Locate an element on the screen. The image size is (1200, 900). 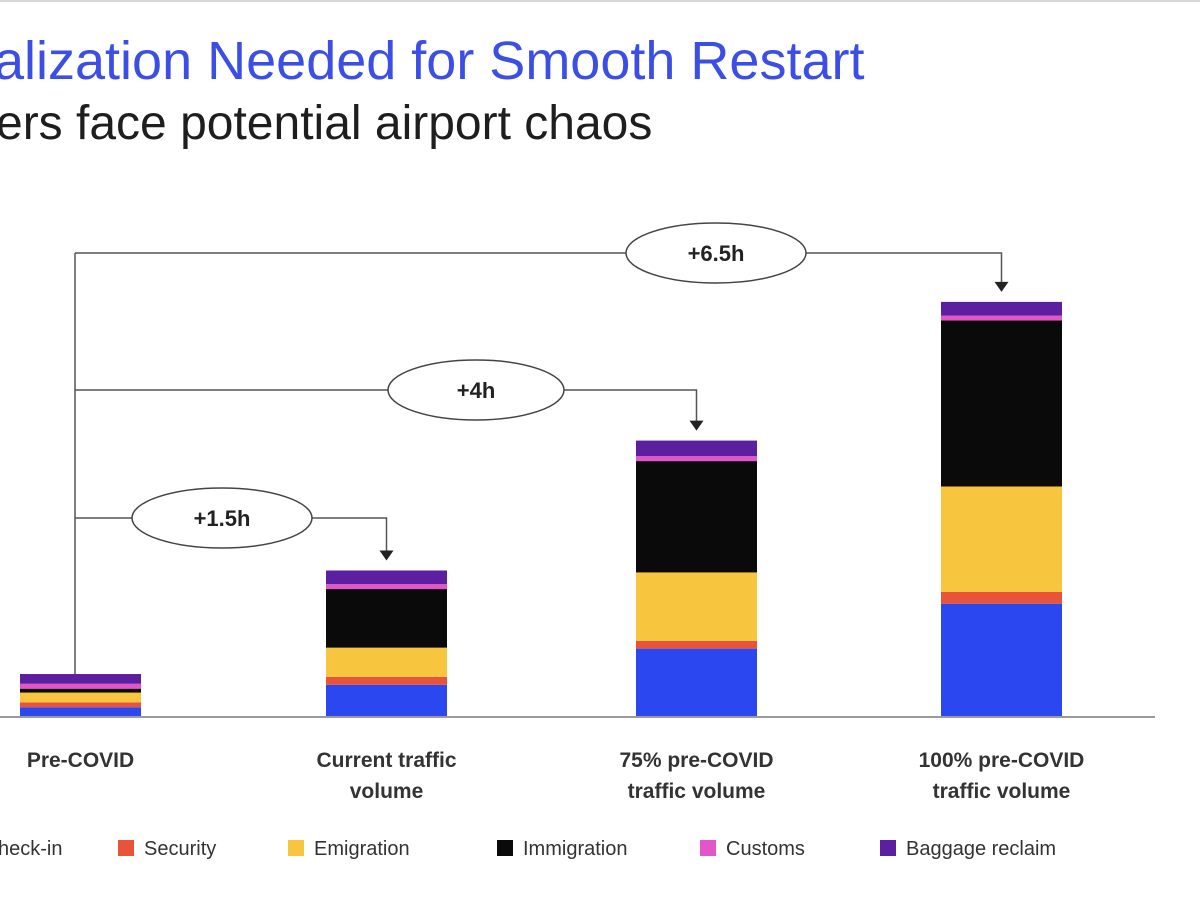
bar-4-security is located at coordinates (1001, 597).